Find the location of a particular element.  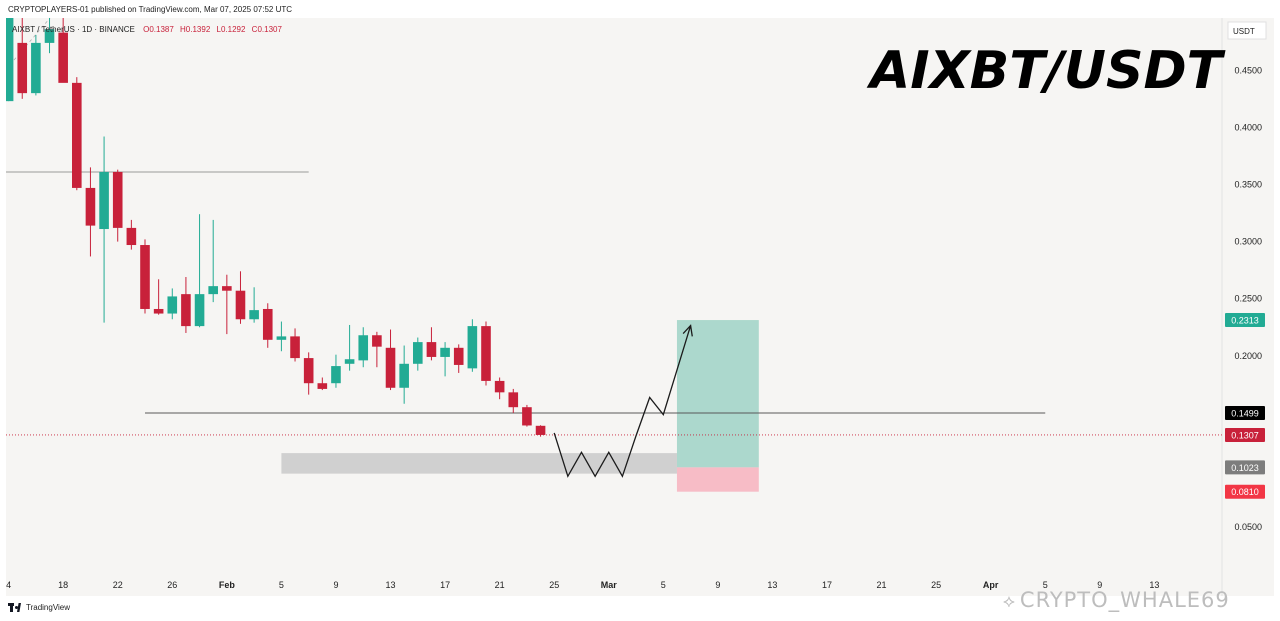

unit-box is located at coordinates (1247, 30).